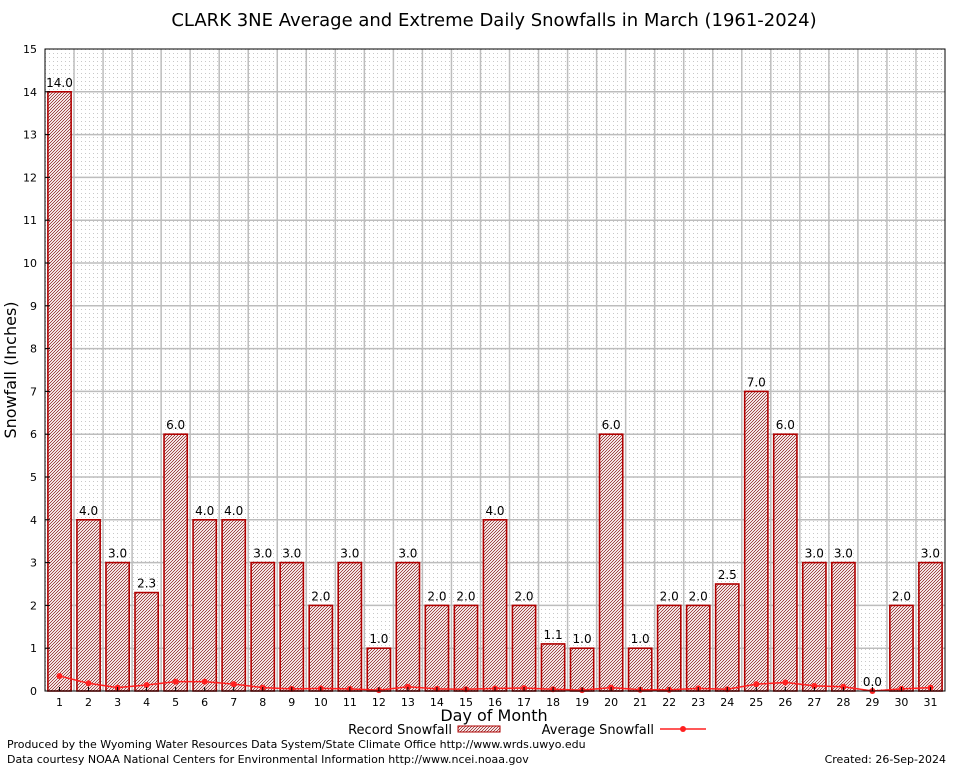  What do you see at coordinates (930, 702) in the screenshot?
I see `x-tick-label: 31` at bounding box center [930, 702].